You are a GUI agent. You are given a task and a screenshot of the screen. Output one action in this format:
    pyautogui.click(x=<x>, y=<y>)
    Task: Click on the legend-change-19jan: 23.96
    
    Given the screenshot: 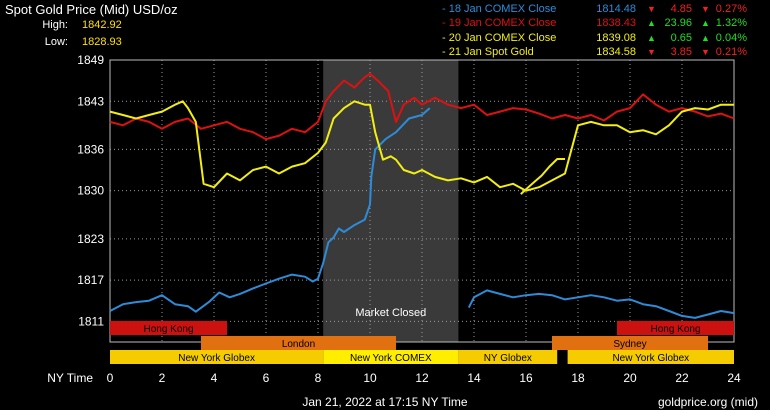 What is the action you would take?
    pyautogui.click(x=678, y=23)
    